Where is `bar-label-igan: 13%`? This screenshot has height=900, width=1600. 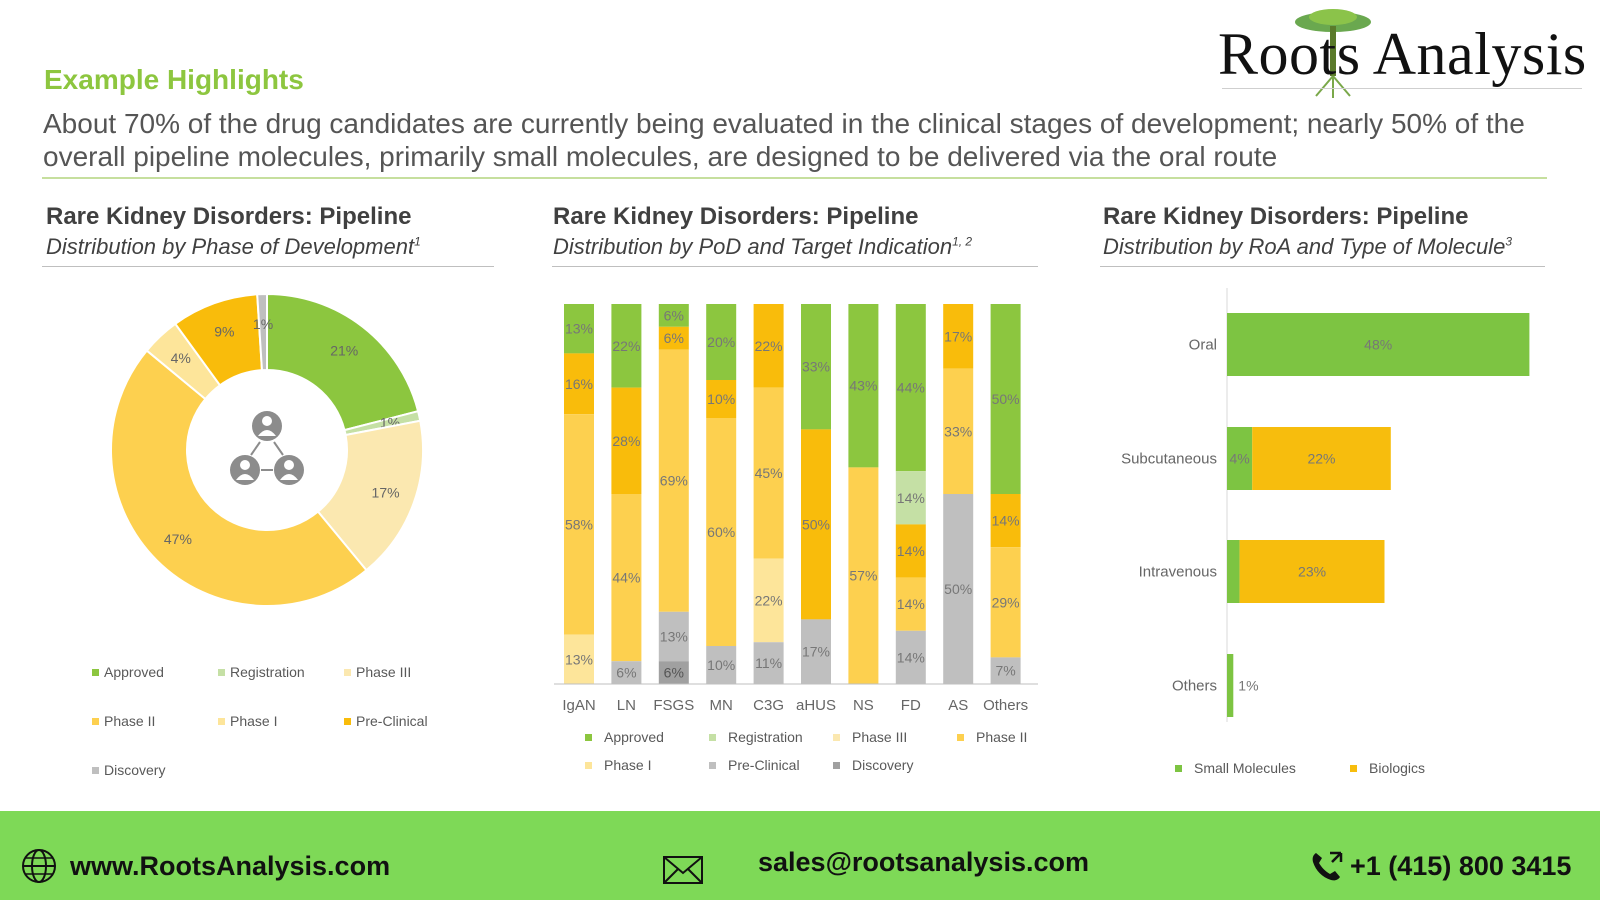 bar-label-igan: 13% is located at coordinates (579, 329).